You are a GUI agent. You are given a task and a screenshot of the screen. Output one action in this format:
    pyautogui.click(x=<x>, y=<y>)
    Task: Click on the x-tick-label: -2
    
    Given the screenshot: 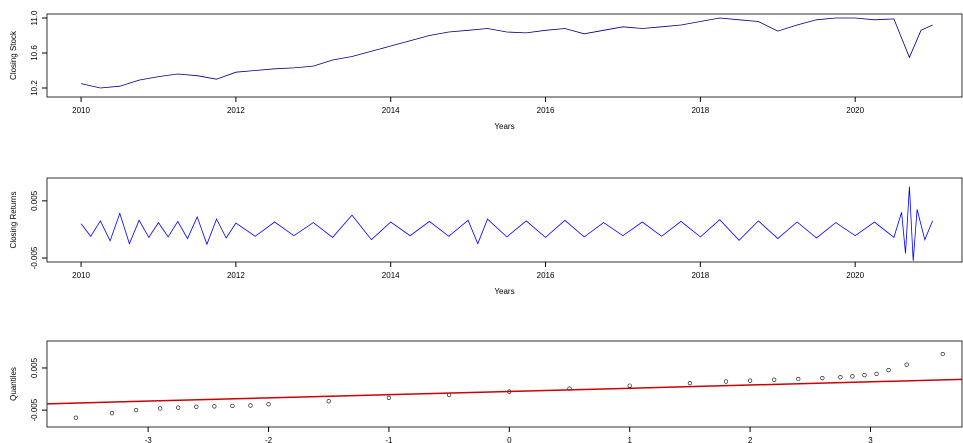 What is the action you would take?
    pyautogui.click(x=269, y=439)
    